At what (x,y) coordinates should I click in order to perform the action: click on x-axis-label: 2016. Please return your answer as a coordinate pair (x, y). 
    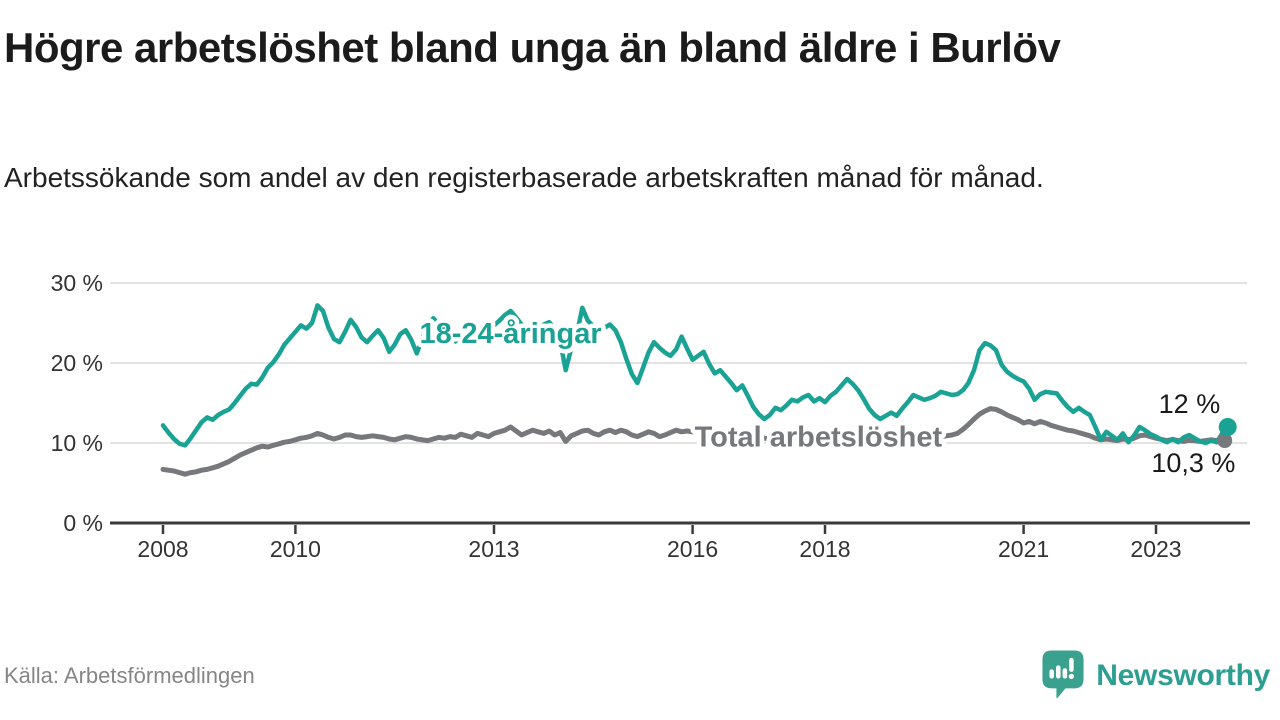
    Looking at the image, I should click on (692, 549).